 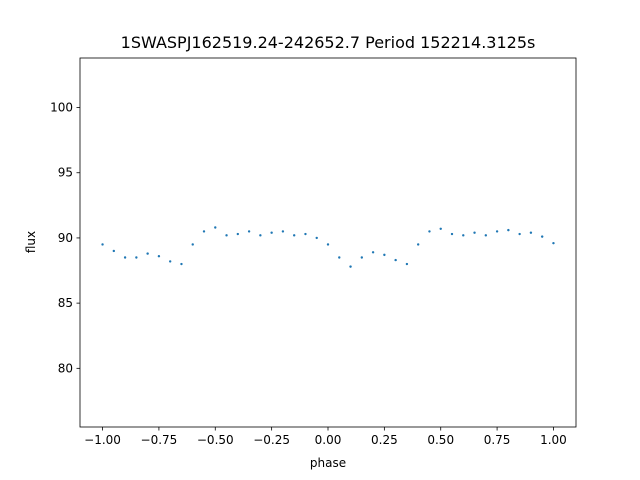 I want to click on y-axis: 80 85 90 95 100, so click(x=65, y=238).